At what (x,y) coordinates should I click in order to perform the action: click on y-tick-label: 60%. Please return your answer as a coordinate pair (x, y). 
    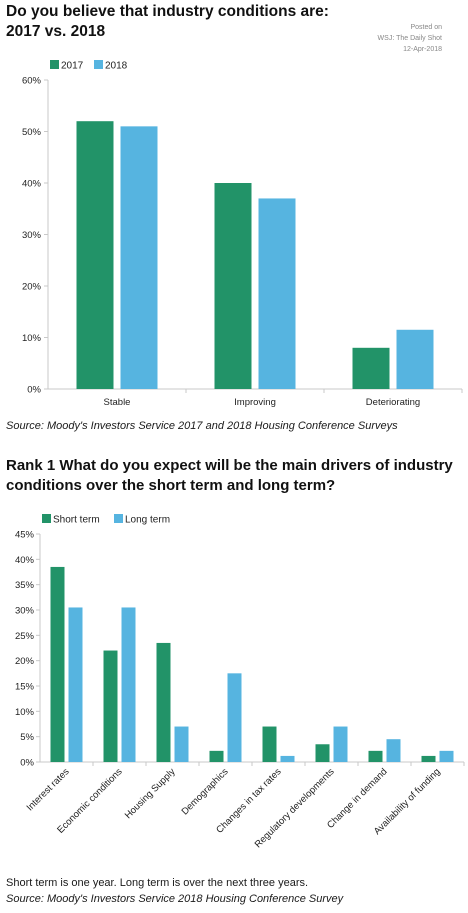
    Looking at the image, I should click on (32, 81).